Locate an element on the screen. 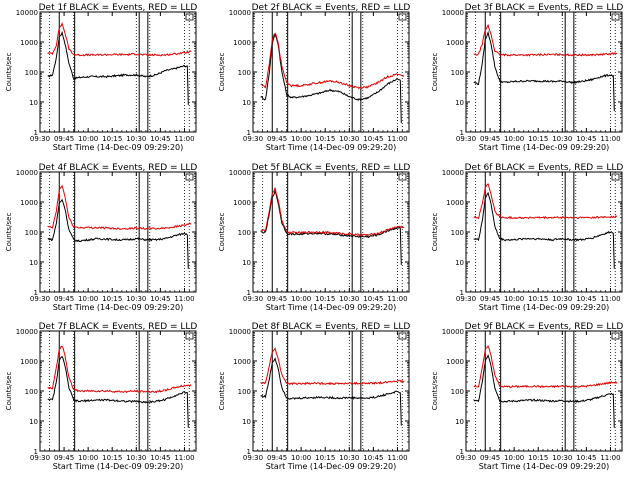 The width and height of the screenshot is (640, 480). panel-title: Det 5f BLACK = Events, RED = LLD is located at coordinates (331, 168).